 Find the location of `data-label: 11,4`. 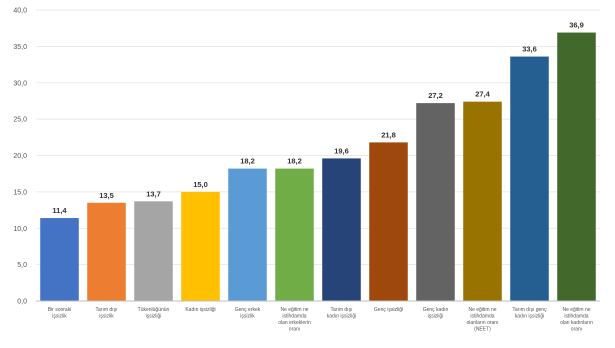

data-label: 11,4 is located at coordinates (59, 210).